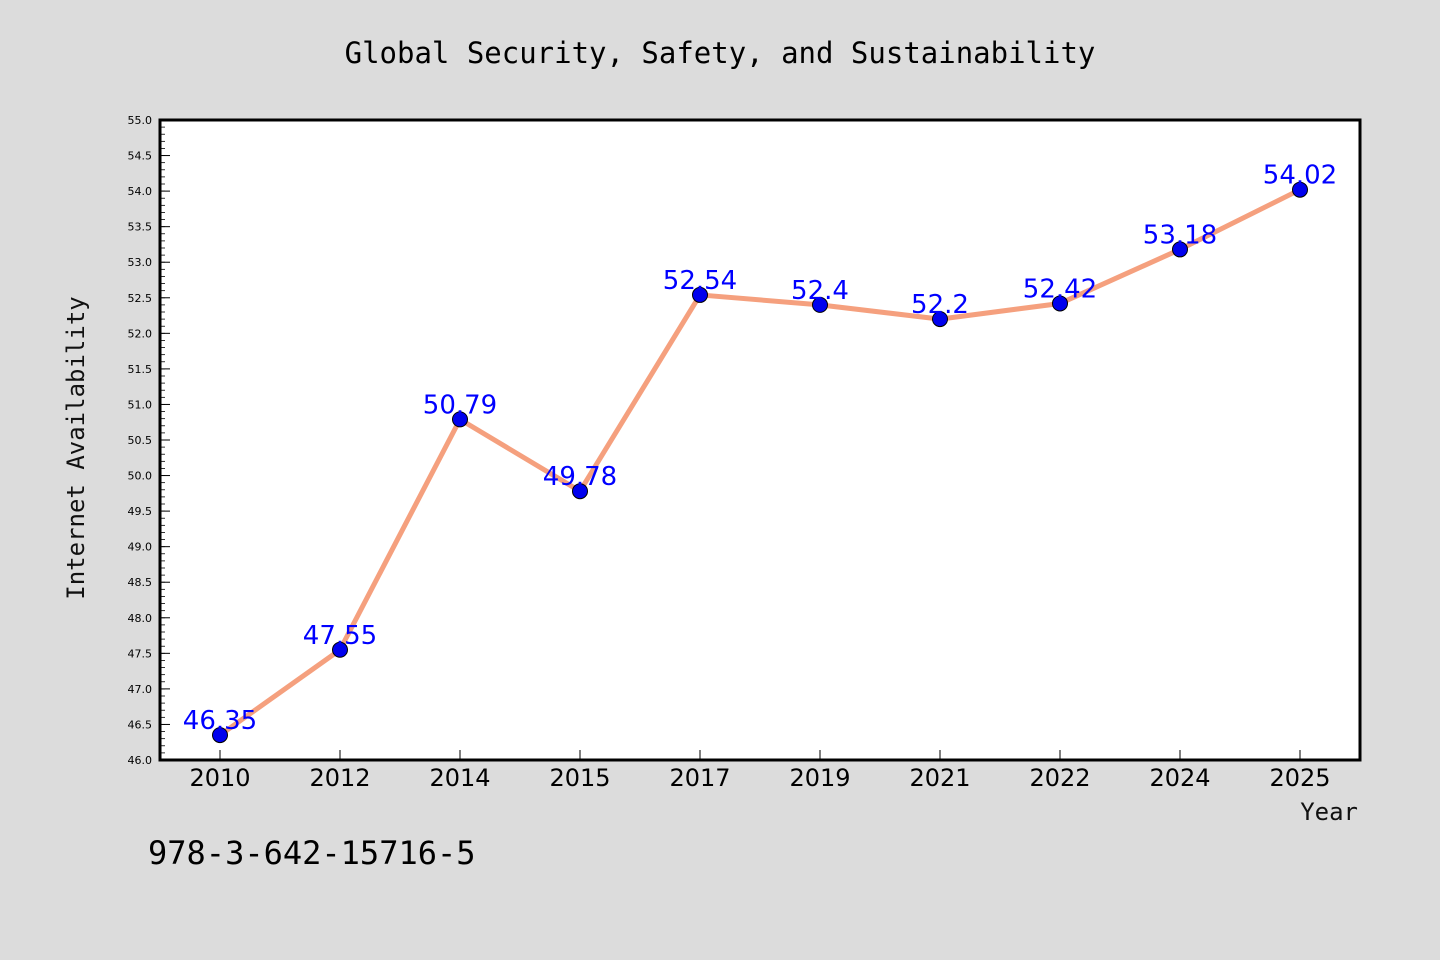 The height and width of the screenshot is (960, 1440). What do you see at coordinates (140, 227) in the screenshot?
I see `y-tick-label: 53.5` at bounding box center [140, 227].